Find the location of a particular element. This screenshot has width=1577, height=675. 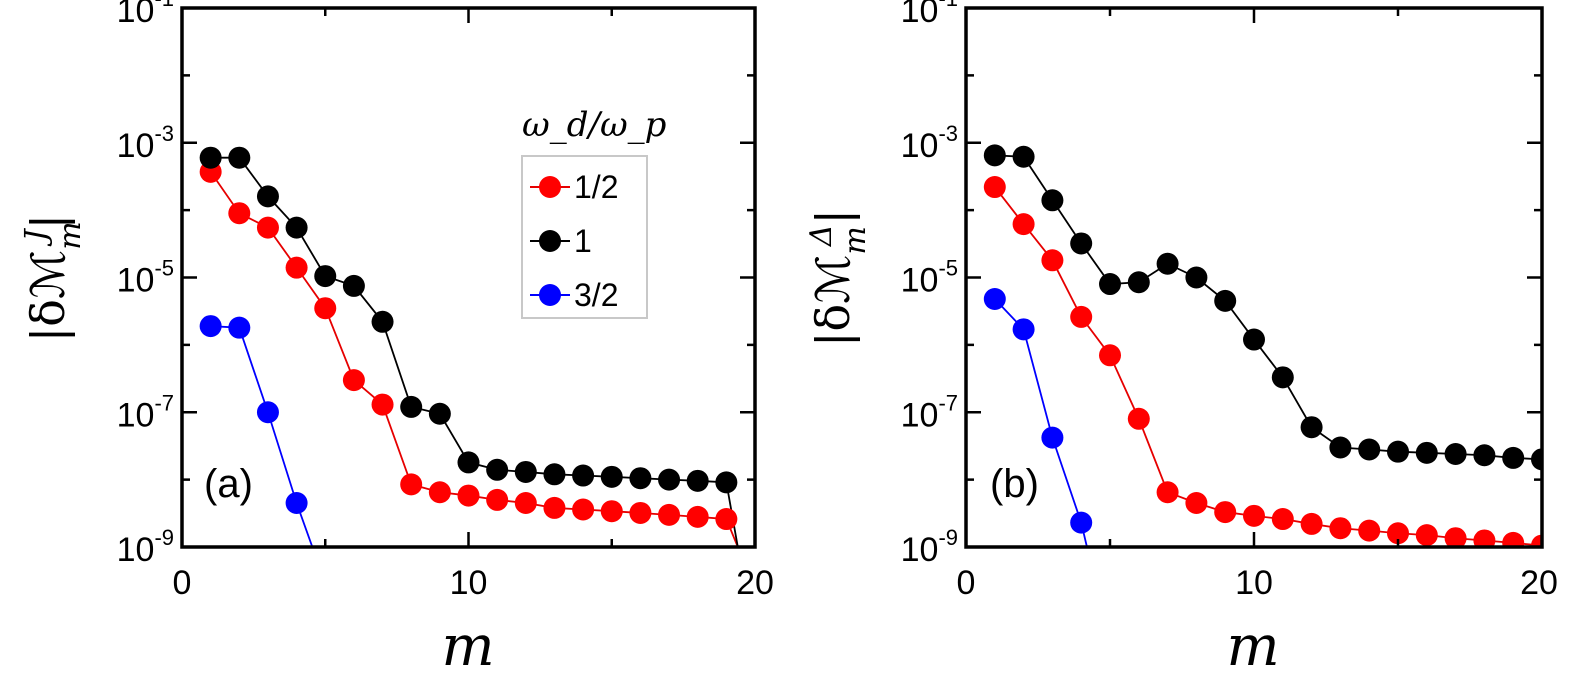

legend: ω_d/ω_p 1/2 1 3/2 is located at coordinates (593, 212).